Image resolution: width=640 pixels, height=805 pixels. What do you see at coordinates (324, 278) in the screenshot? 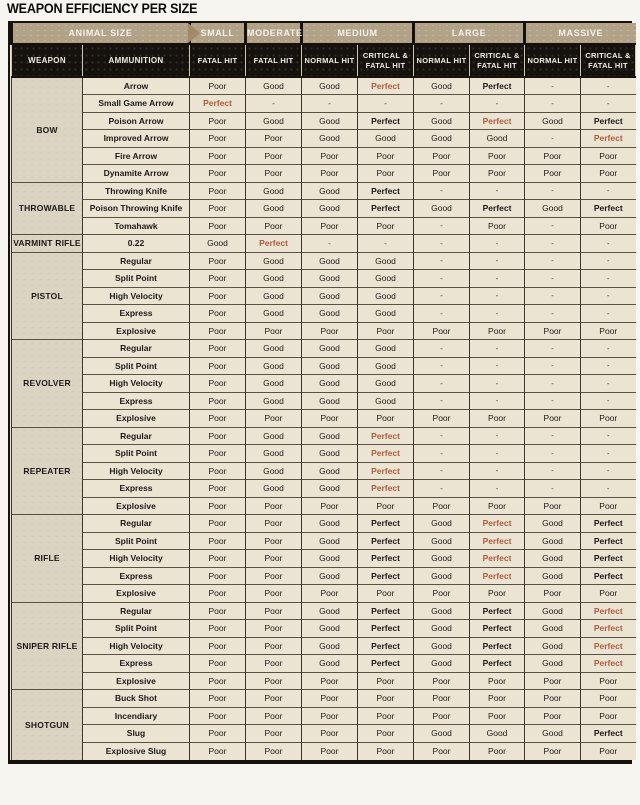
I see `table-row: Split Point Poor Good Good Good - - - -` at bounding box center [324, 278].